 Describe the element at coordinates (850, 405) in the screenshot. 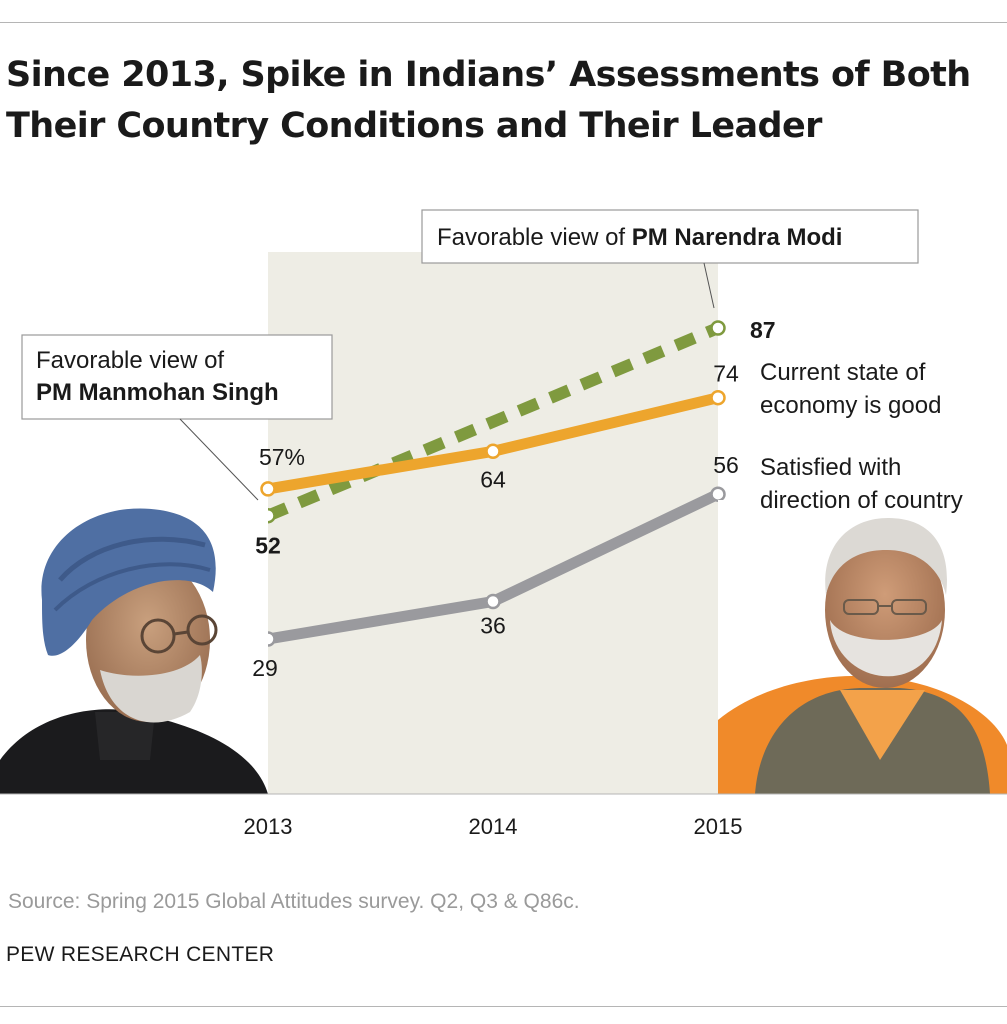

I see `economy-label-2: economy is good` at that location.